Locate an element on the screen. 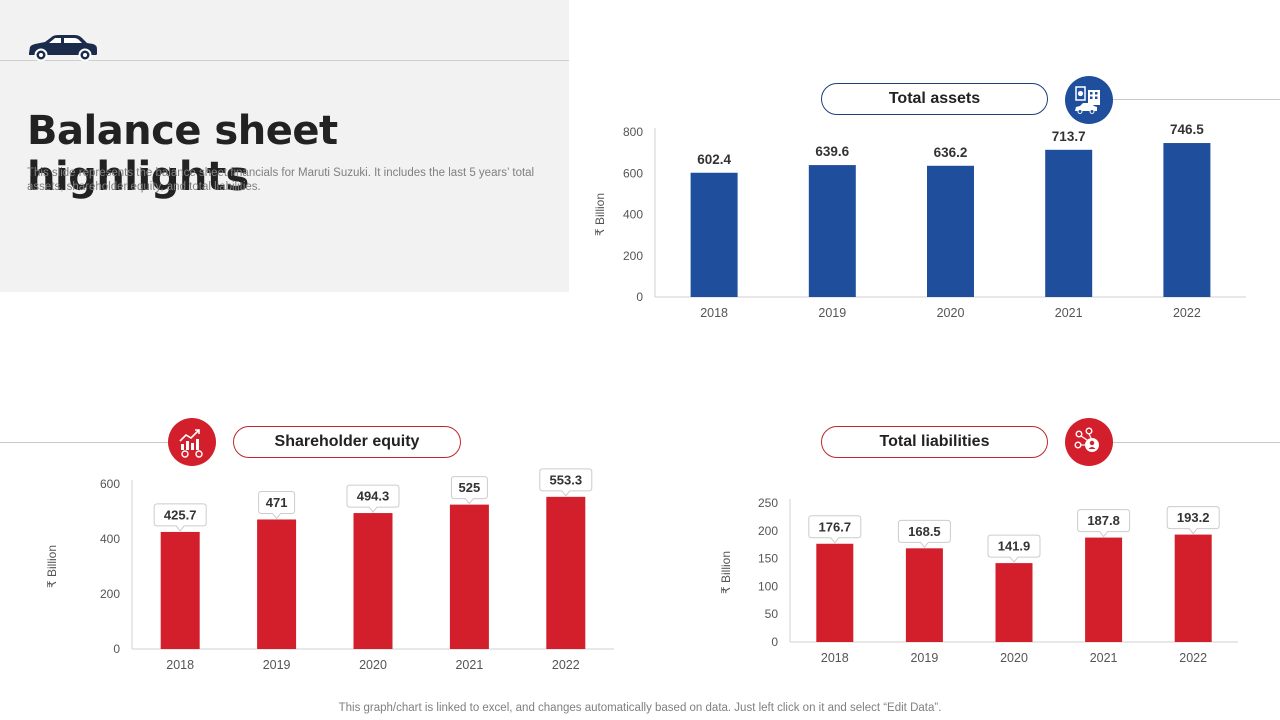 The height and width of the screenshot is (720, 1280). bank-car-icon is located at coordinates (1089, 100).